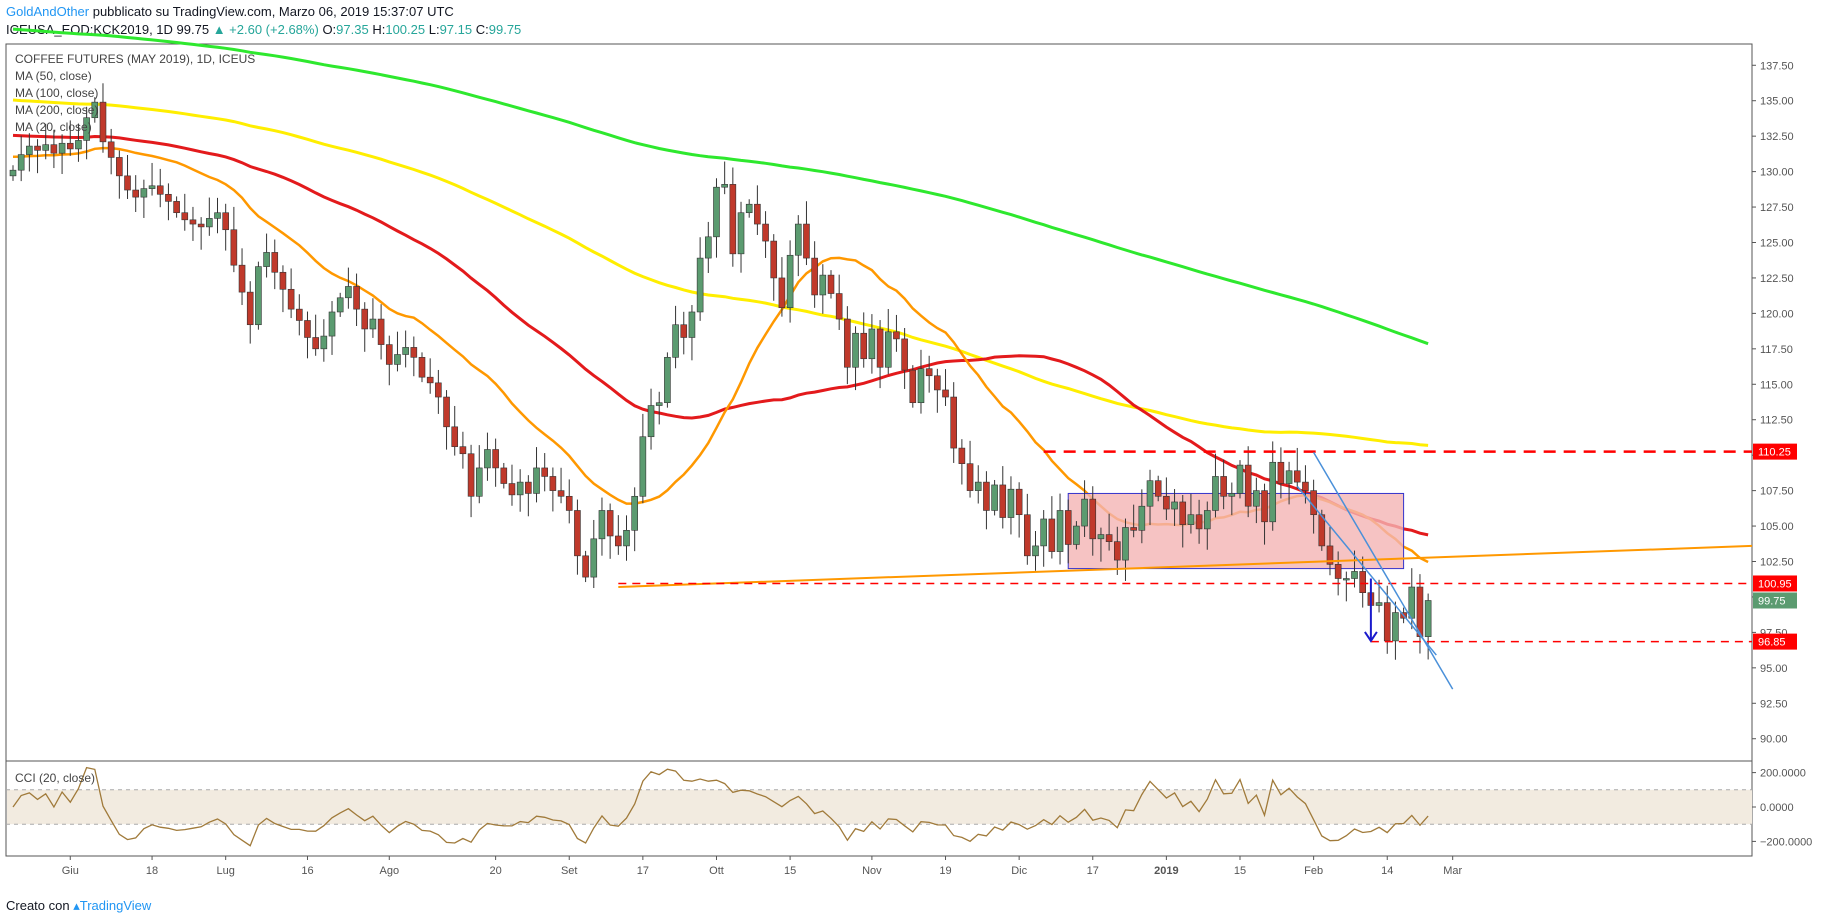 This screenshot has width=1828, height=922. Describe the element at coordinates (1185, 566) in the screenshot. I see `trend-line` at that location.